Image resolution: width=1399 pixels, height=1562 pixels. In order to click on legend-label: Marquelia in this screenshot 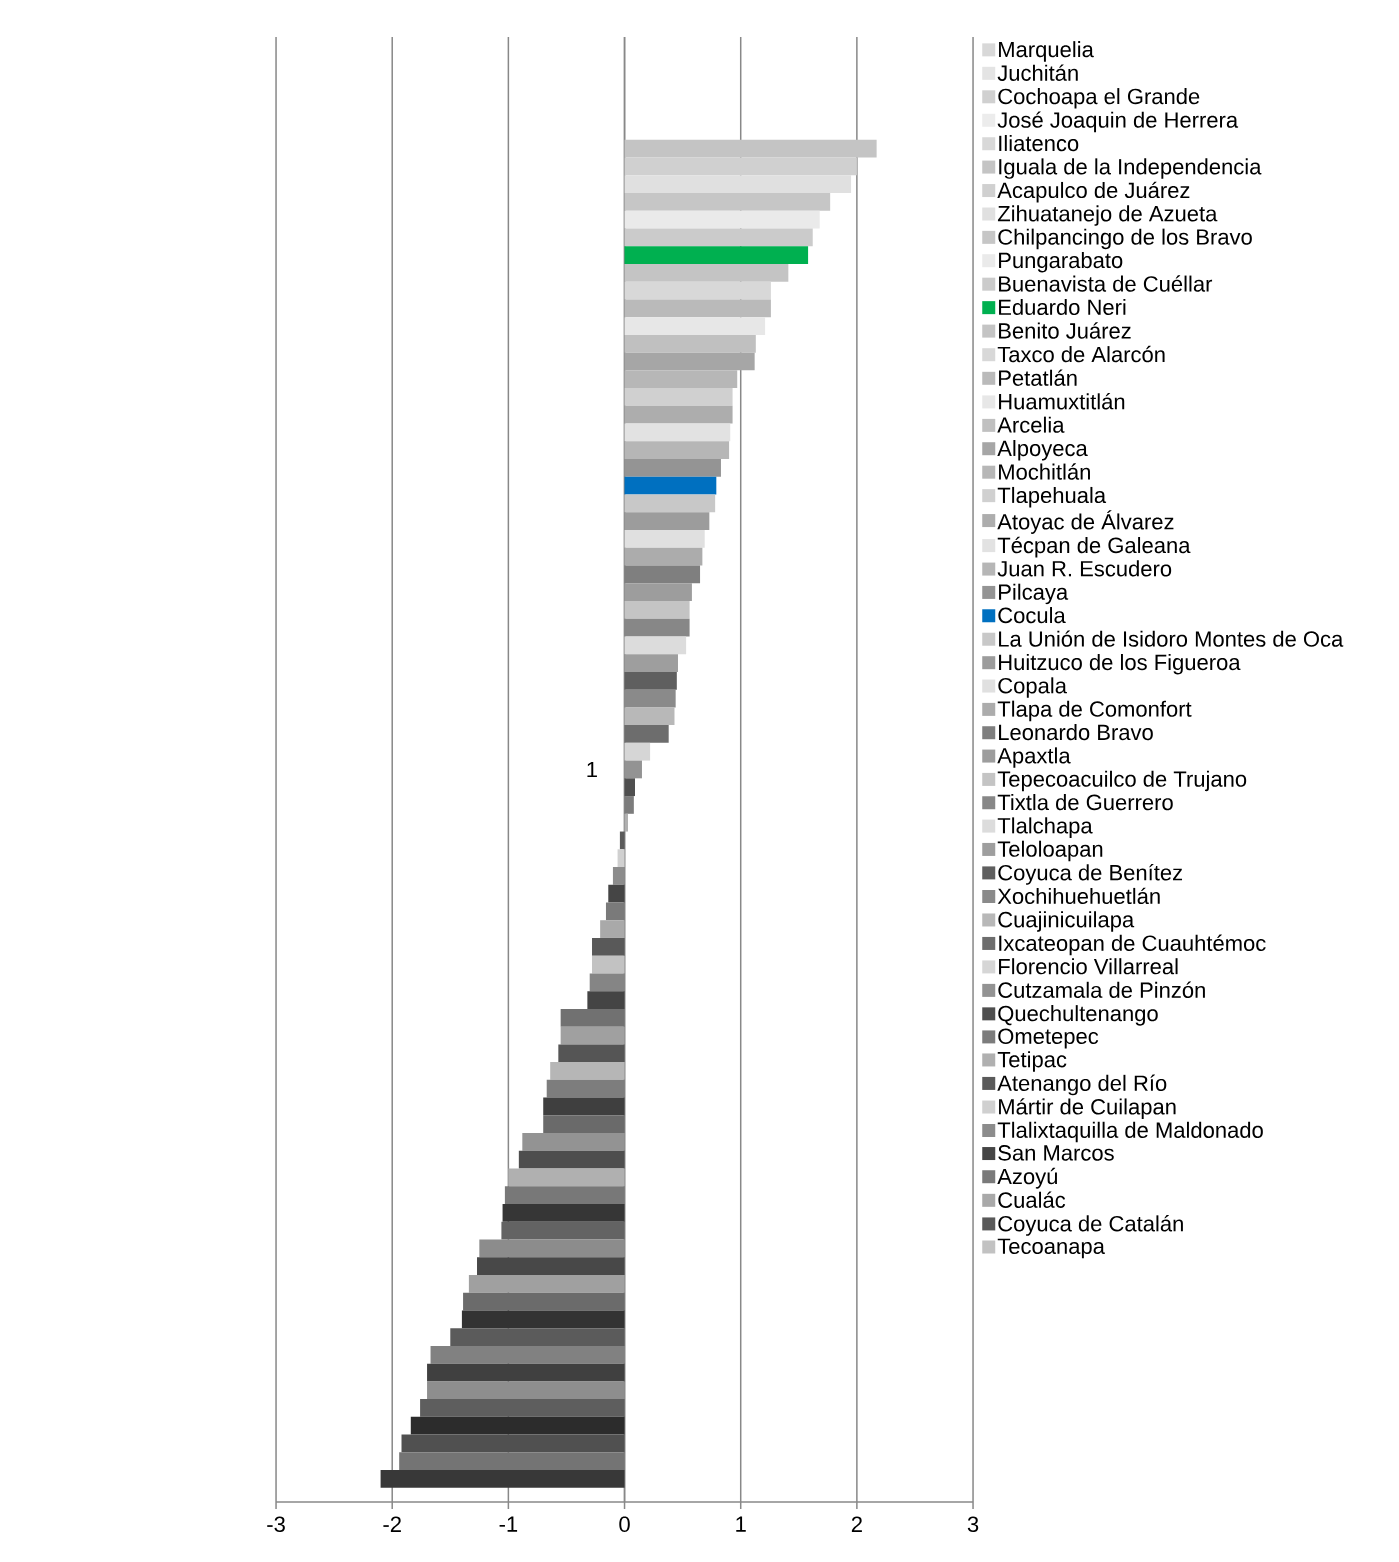, I will do `click(1046, 51)`.